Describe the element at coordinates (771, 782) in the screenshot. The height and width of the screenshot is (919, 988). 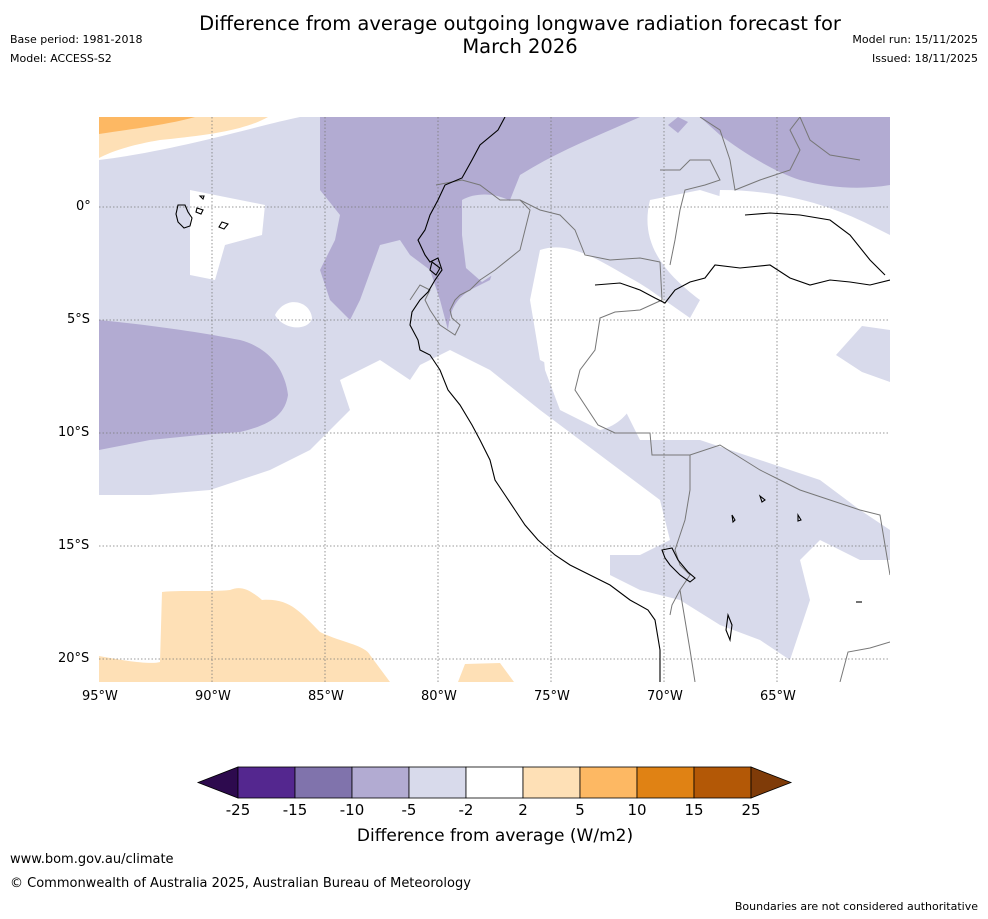
I see `colorbar-extend-max` at that location.